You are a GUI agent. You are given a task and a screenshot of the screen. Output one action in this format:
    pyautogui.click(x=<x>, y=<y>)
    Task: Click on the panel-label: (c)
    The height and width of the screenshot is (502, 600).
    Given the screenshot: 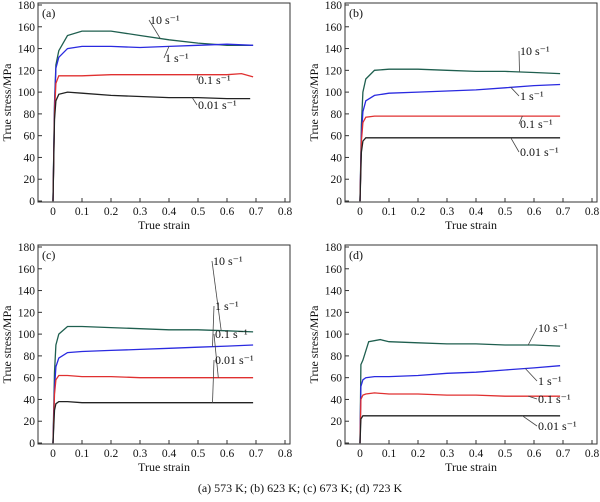 What is the action you would take?
    pyautogui.click(x=48, y=255)
    